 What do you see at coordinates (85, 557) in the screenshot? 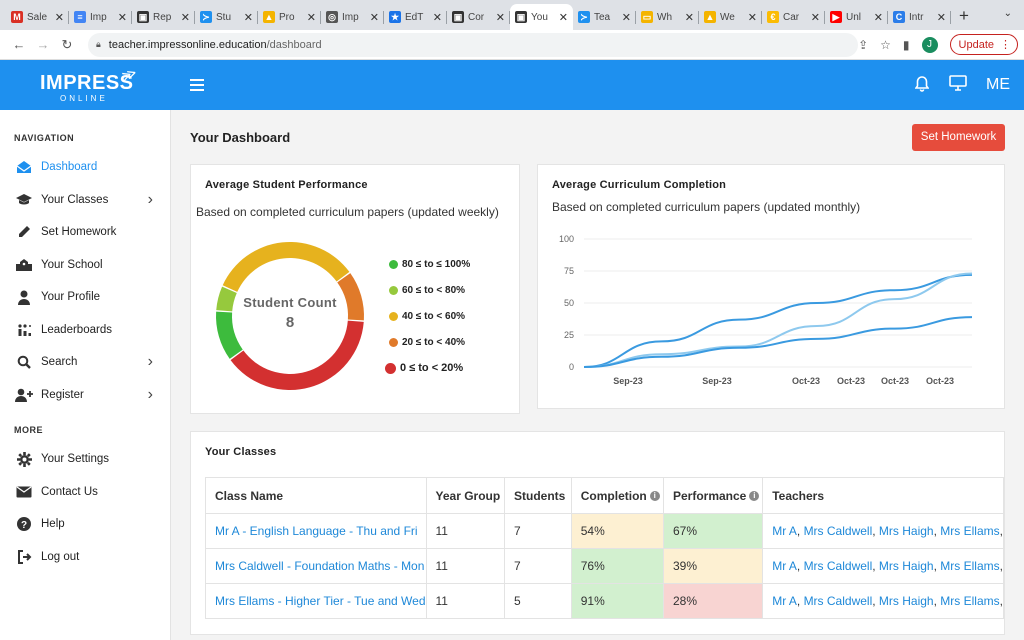
I see `sidebar-item-log-out: Log out` at bounding box center [85, 557].